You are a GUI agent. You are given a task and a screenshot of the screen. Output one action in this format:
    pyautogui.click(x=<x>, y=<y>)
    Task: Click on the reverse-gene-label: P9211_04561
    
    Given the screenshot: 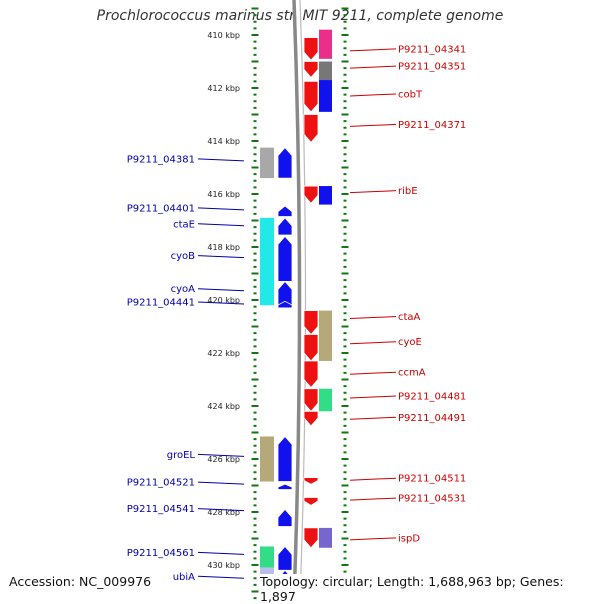 What is the action you would take?
    pyautogui.click(x=161, y=553)
    